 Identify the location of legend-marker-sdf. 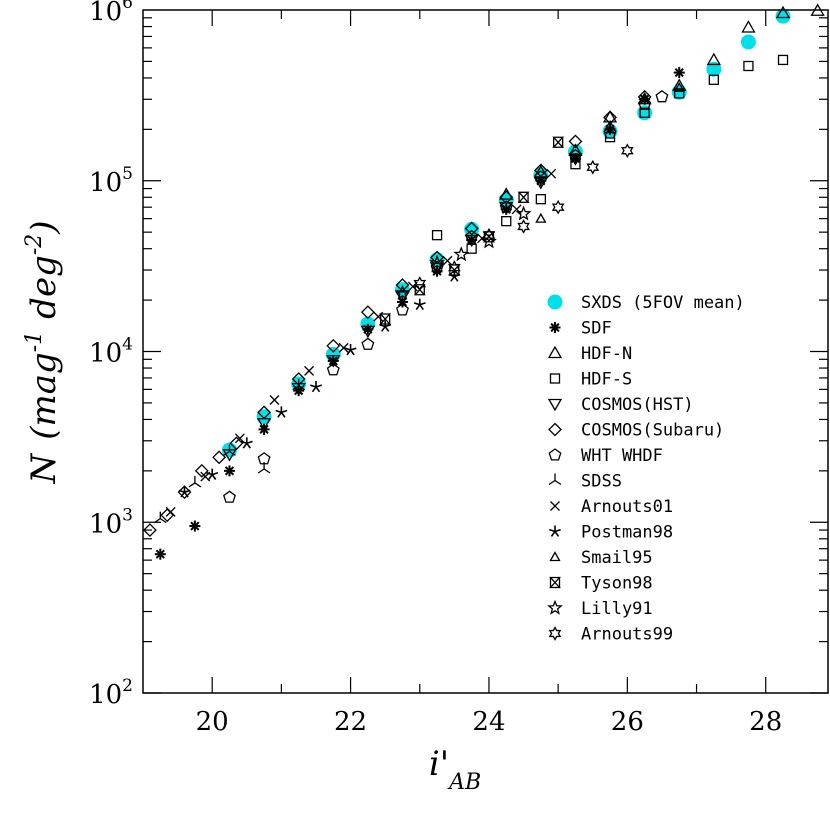
(555, 327).